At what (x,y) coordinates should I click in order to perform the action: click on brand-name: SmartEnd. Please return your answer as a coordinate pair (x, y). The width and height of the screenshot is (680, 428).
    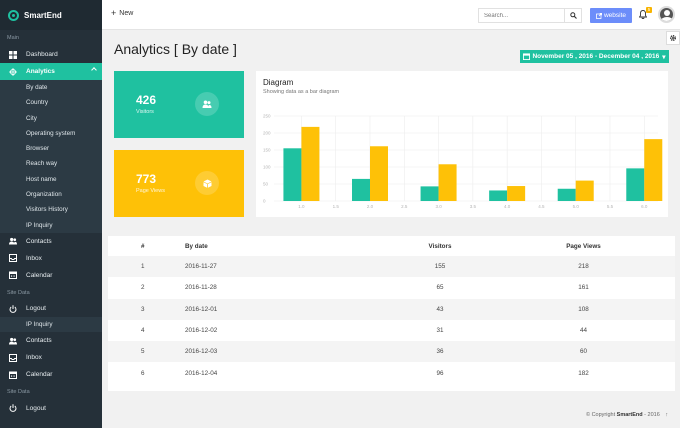
    Looking at the image, I should click on (43, 15).